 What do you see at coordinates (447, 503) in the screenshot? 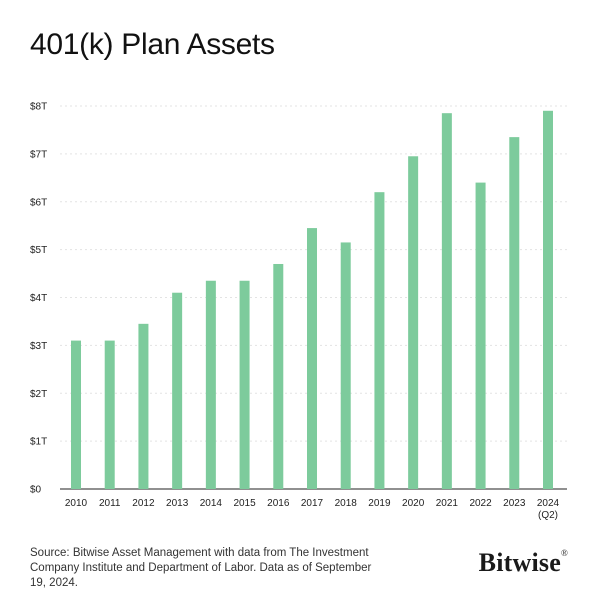
I see `x-tick-label: 2021` at bounding box center [447, 503].